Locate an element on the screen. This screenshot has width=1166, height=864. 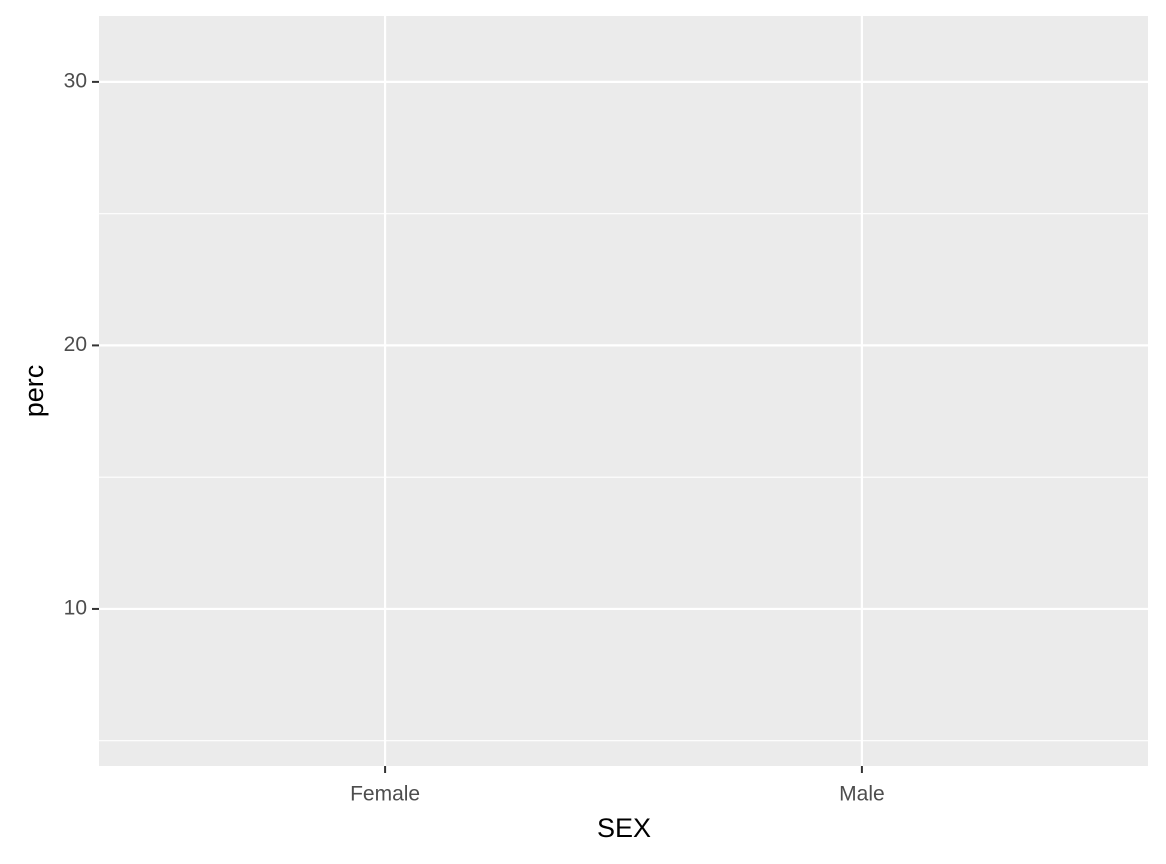
y-tick-label: 10 is located at coordinates (75, 607).